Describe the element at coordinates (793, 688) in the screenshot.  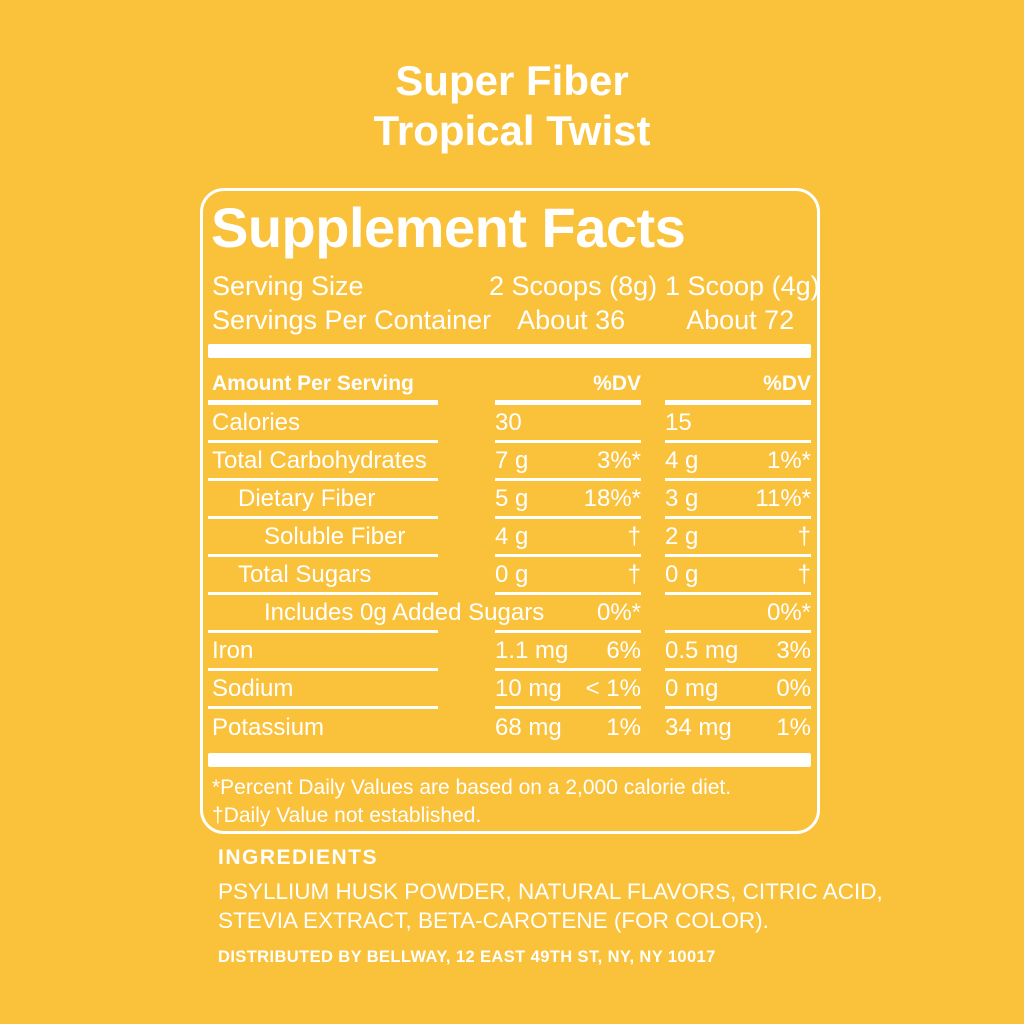
I see `nutrient-dv: 0%` at that location.